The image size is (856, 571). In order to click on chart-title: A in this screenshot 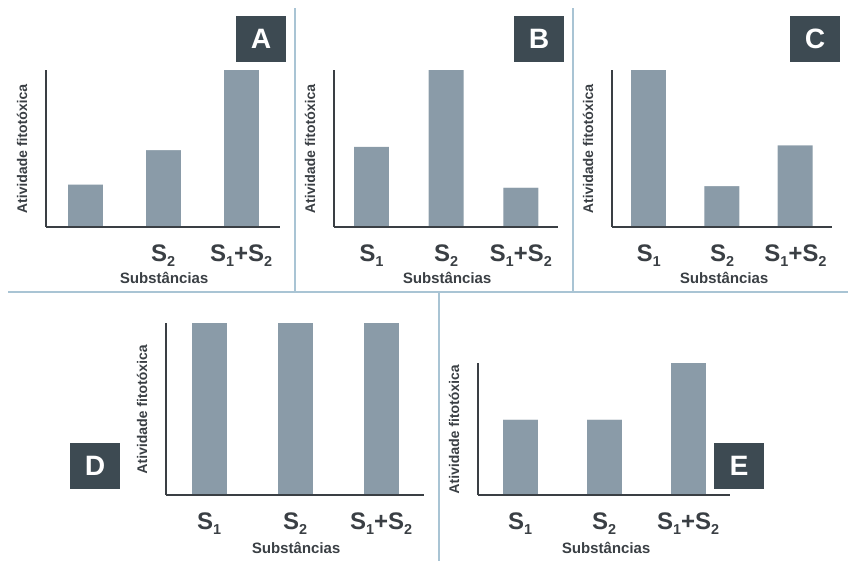, I will do `click(261, 39)`.